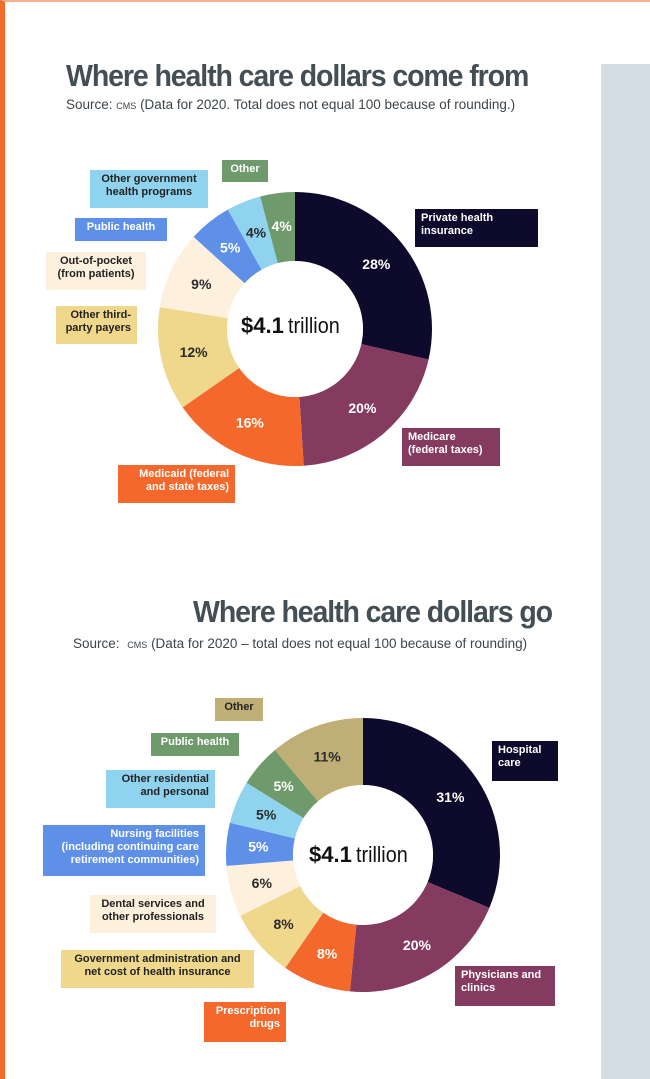 The image size is (650, 1079). What do you see at coordinates (264, 1024) in the screenshot?
I see `callout-line: drugs` at bounding box center [264, 1024].